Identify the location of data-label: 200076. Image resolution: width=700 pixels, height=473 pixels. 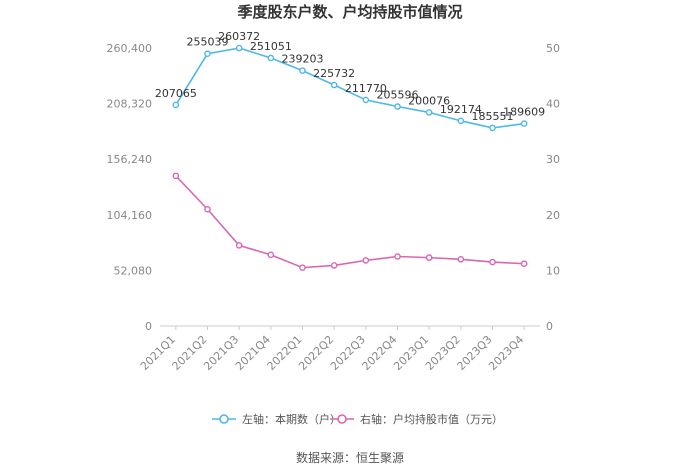
(429, 100).